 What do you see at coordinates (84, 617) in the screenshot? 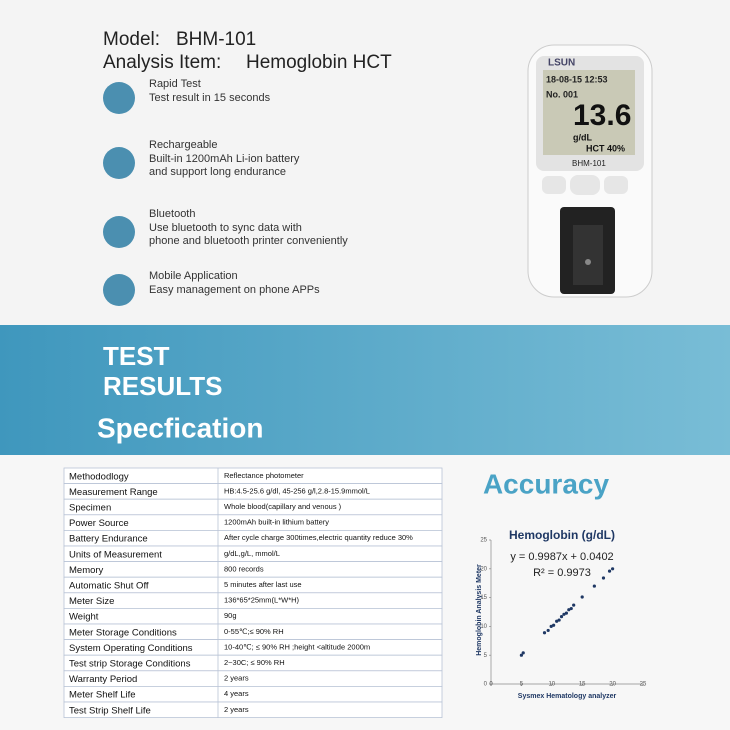
I see `table-key: Weight` at bounding box center [84, 617].